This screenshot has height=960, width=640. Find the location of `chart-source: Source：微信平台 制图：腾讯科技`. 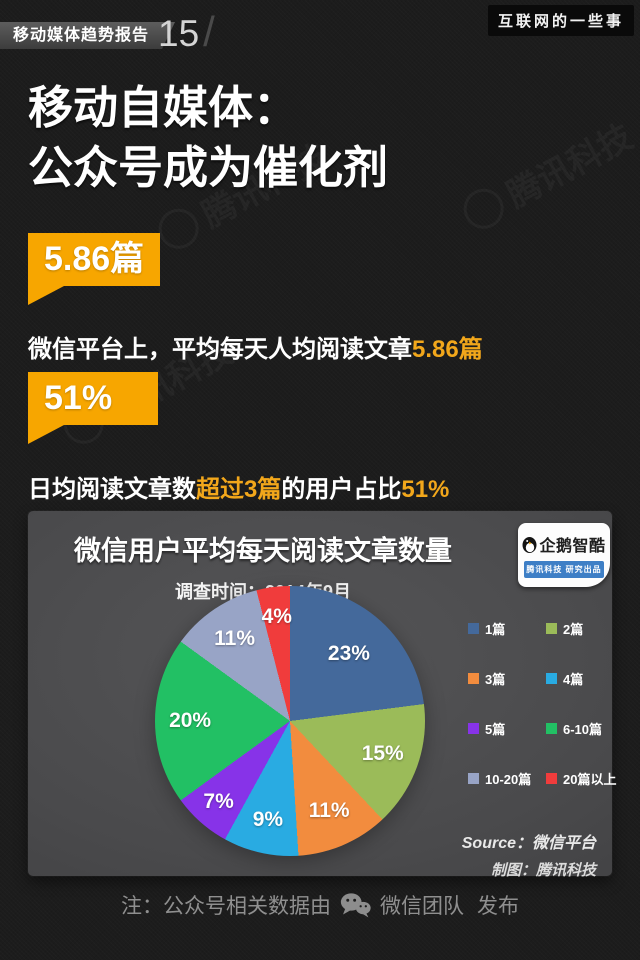

chart-source: Source：微信平台 制图：腾讯科技 is located at coordinates (529, 854).